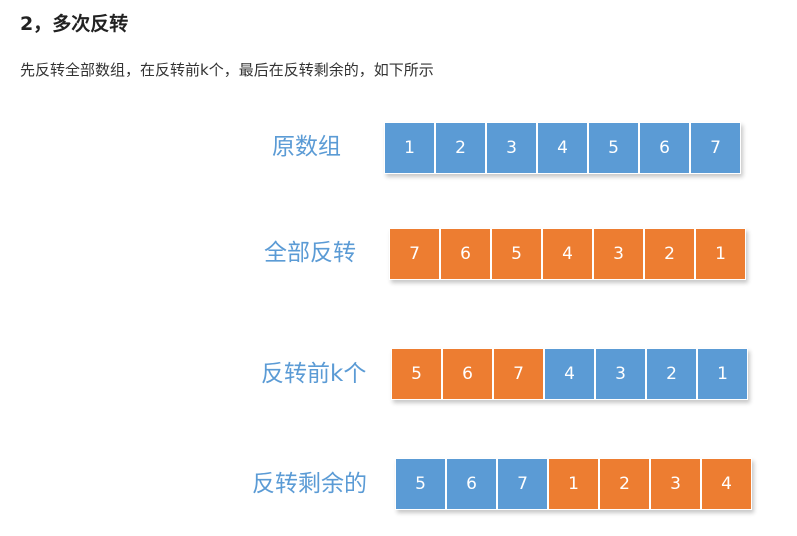 The image size is (797, 536). What do you see at coordinates (310, 253) in the screenshot?
I see `row-label-reverse-all: 全部反转` at bounding box center [310, 253].